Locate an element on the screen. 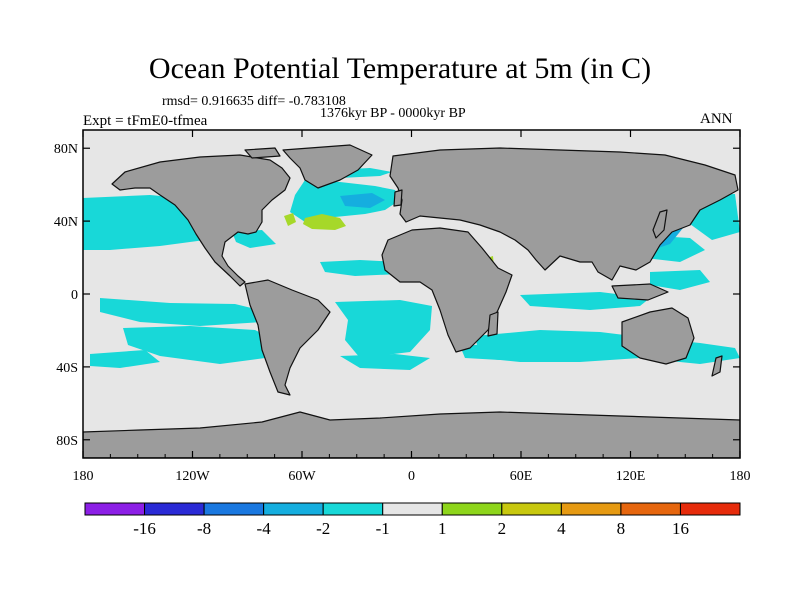 This screenshot has width=800, height=600. colorbar-label: 8 is located at coordinates (621, 528).